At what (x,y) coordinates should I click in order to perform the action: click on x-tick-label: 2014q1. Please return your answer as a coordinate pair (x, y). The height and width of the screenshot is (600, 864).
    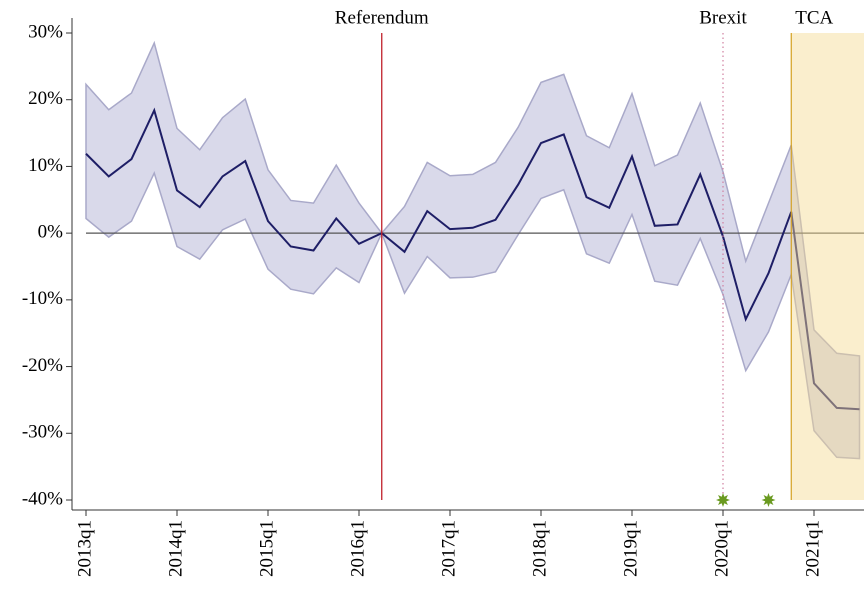
    Looking at the image, I should click on (175, 548).